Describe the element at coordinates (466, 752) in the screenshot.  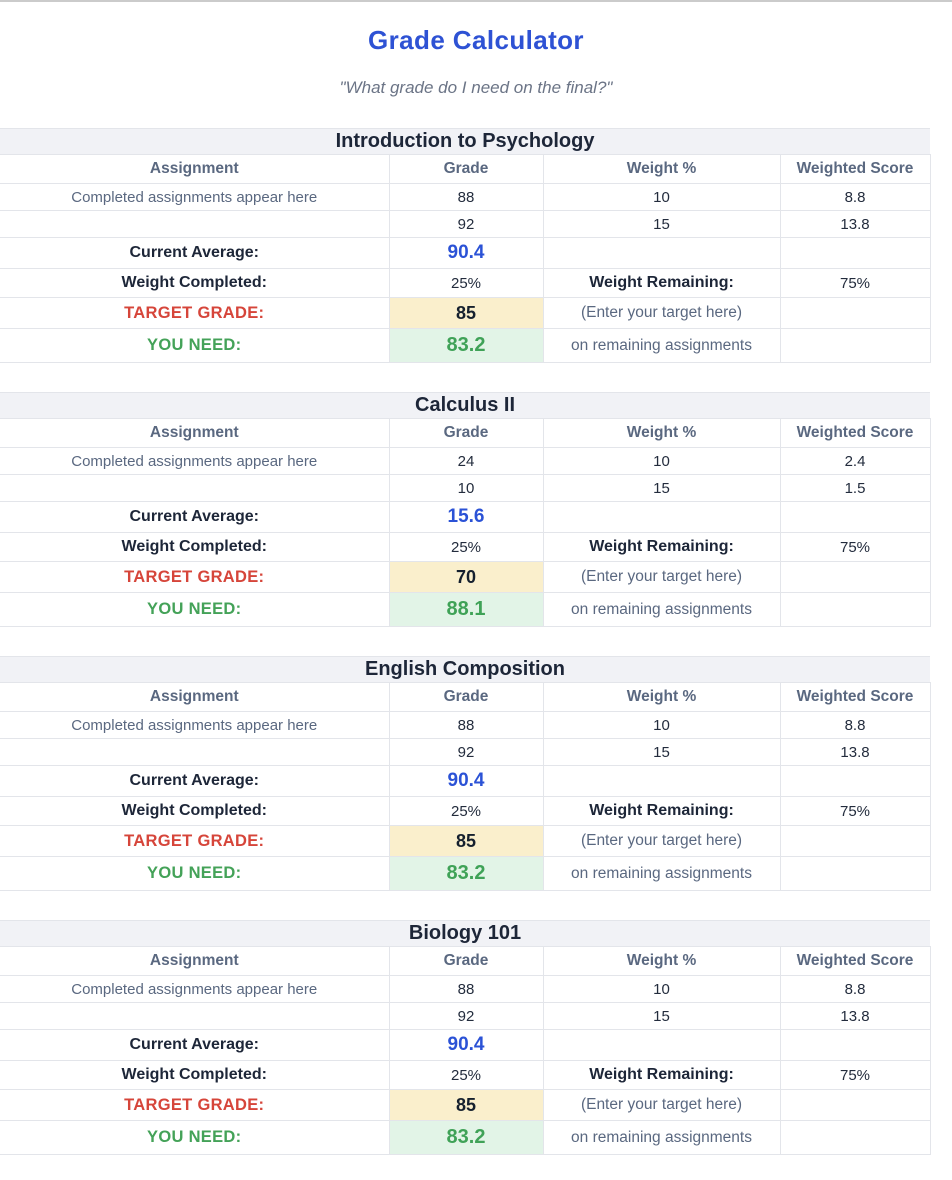
I see `grade-cell: 92` at that location.